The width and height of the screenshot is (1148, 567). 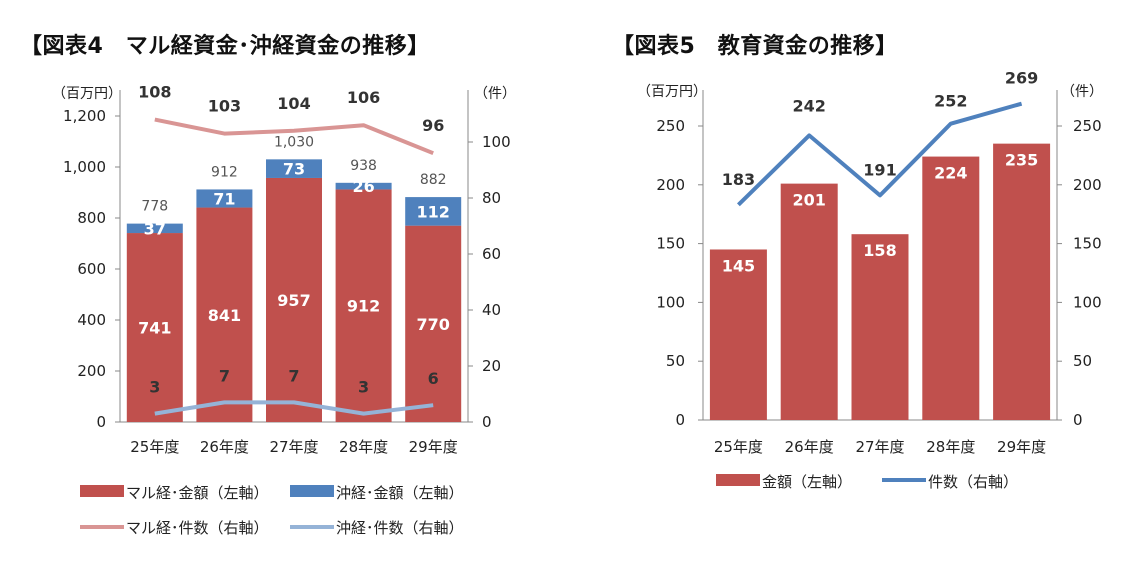 I want to click on bar-maru-label: 741, so click(x=154, y=328).